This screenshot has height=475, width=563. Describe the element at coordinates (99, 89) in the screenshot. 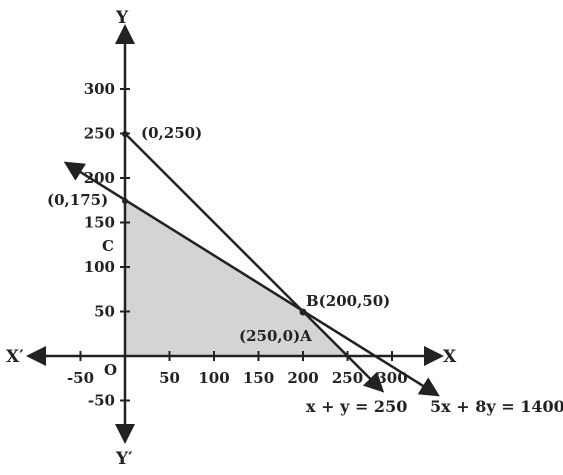

I see `y-tick-label: 300` at that location.